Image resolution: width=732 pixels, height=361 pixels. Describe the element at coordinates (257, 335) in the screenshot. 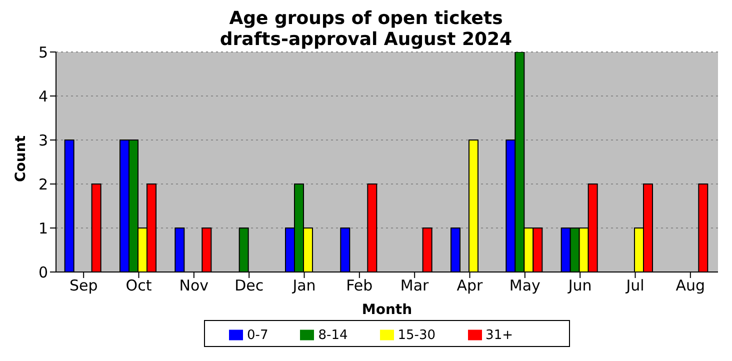

I see `legend-label: 0-7` at that location.